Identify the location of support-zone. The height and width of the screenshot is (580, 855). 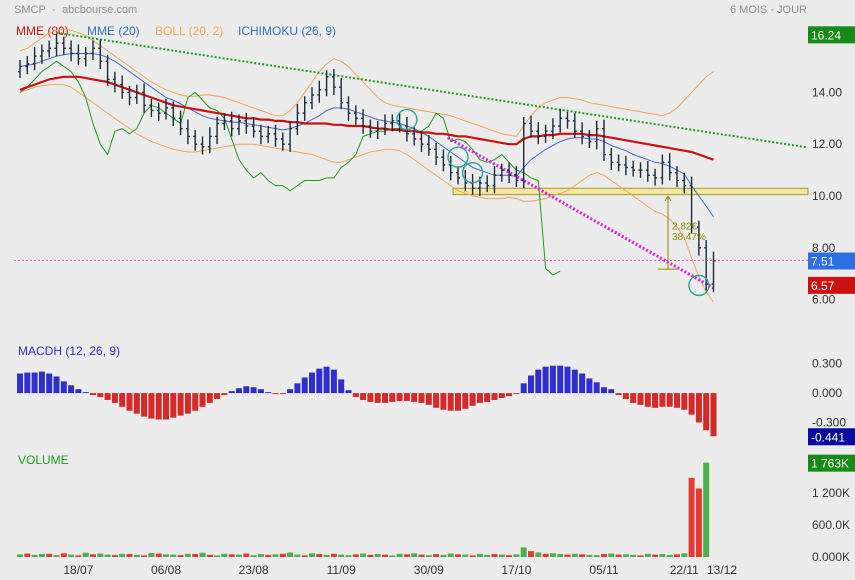
(630, 191).